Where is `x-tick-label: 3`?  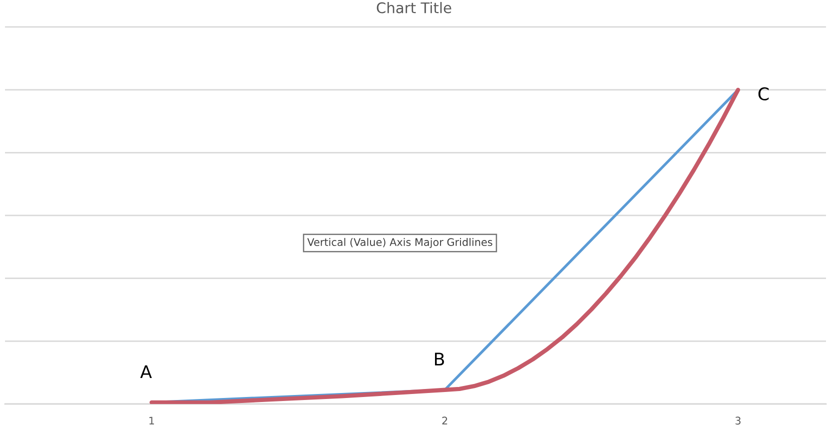
x-tick-label: 3 is located at coordinates (738, 420).